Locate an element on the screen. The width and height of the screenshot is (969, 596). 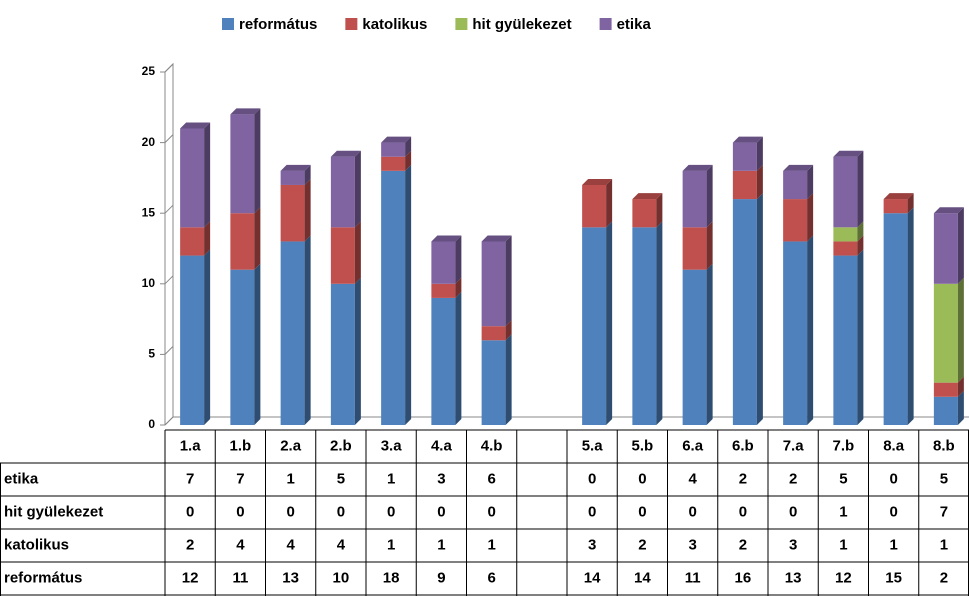
x-tick-label: 3.a is located at coordinates (392, 445).